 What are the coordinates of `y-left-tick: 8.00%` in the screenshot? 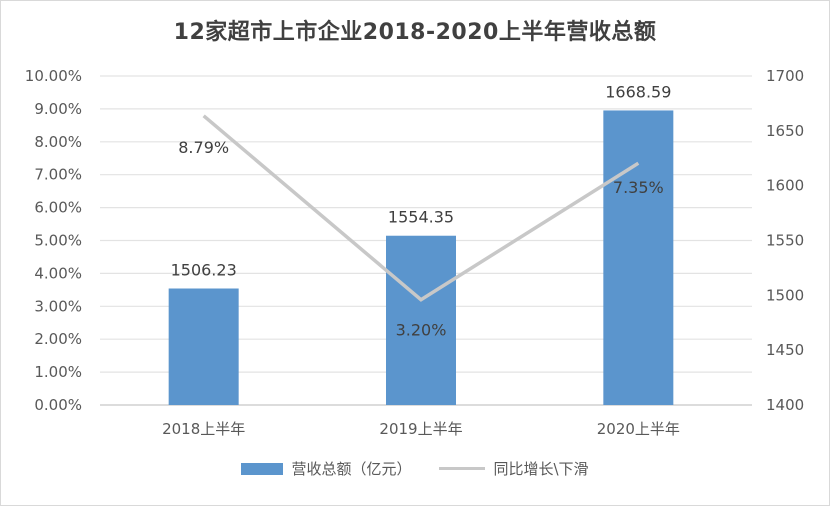 It's located at (58, 142).